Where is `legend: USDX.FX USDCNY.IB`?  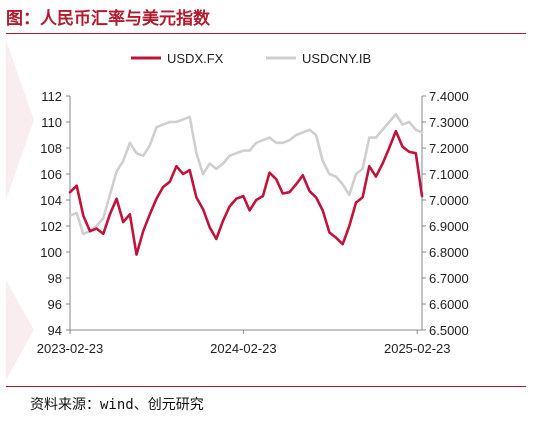 legend: USDX.FX USDCNY.IB is located at coordinates (251, 58).